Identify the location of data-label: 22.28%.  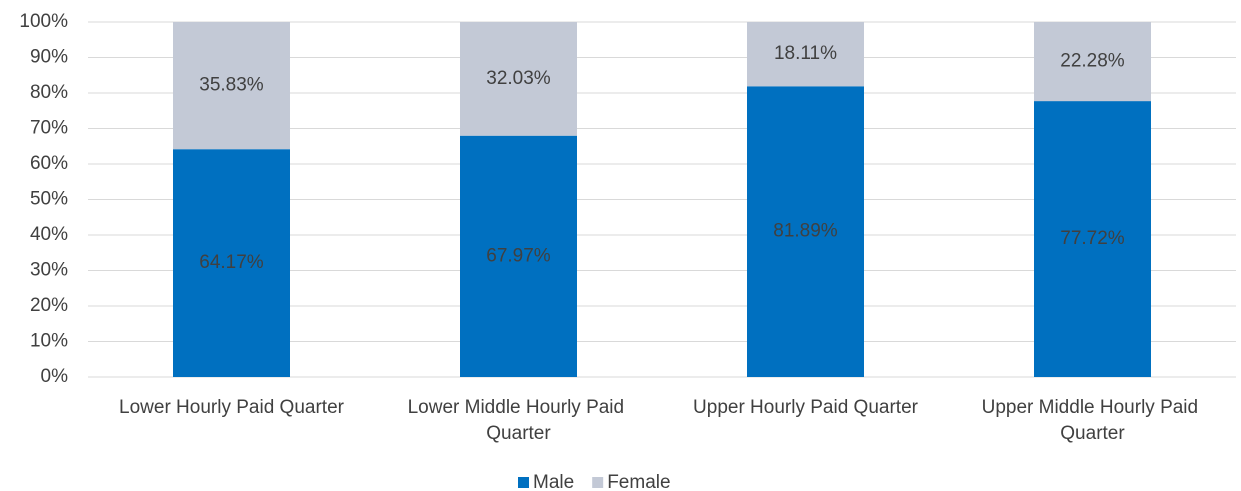
(1092, 61).